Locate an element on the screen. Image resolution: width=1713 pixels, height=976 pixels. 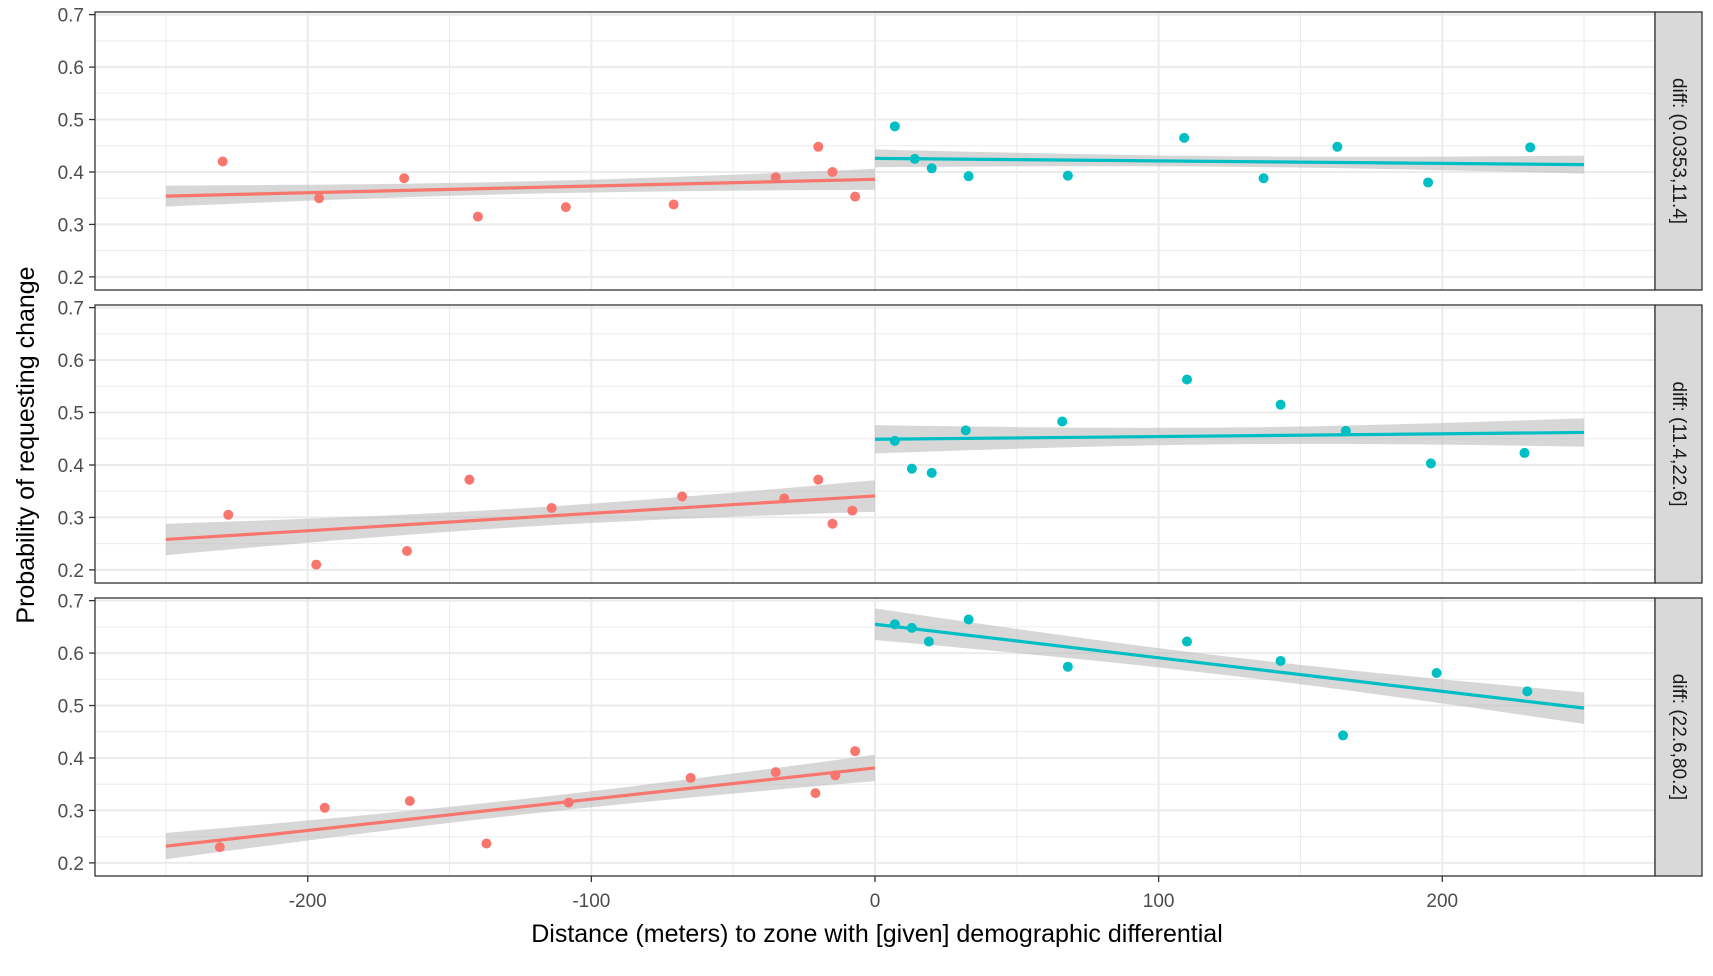
y-axis-title: Probability of requesting change is located at coordinates (26, 444).